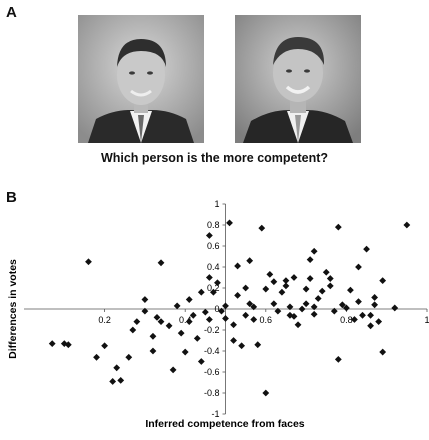 This screenshot has height=440, width=429. What do you see at coordinates (216, 309) in the screenshot?
I see `y-tick-label: 0` at bounding box center [216, 309].